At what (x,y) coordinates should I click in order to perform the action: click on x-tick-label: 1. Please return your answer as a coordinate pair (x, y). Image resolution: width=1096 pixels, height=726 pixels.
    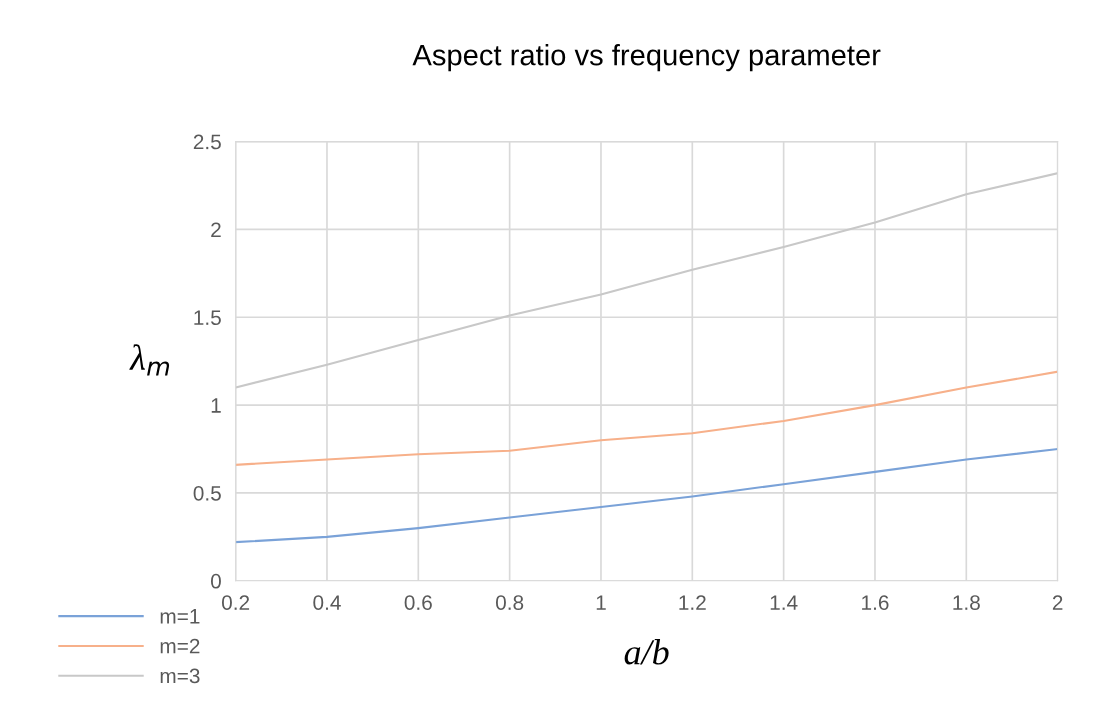
    Looking at the image, I should click on (601, 602).